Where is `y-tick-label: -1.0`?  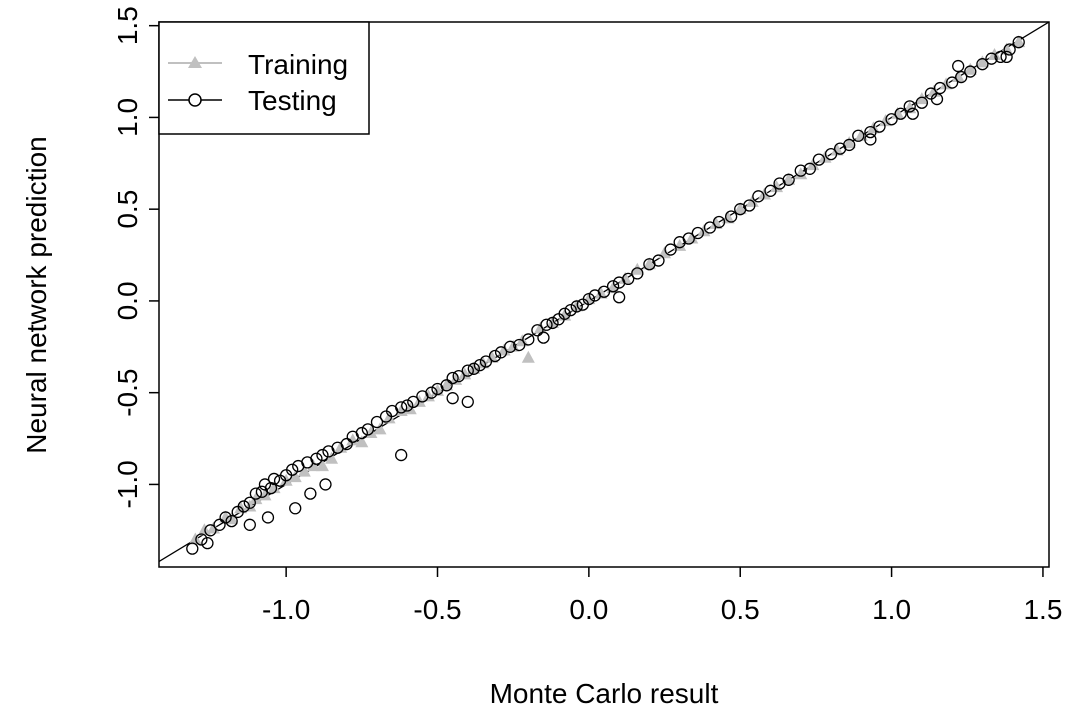 y-tick-label: -1.0 is located at coordinates (127, 484).